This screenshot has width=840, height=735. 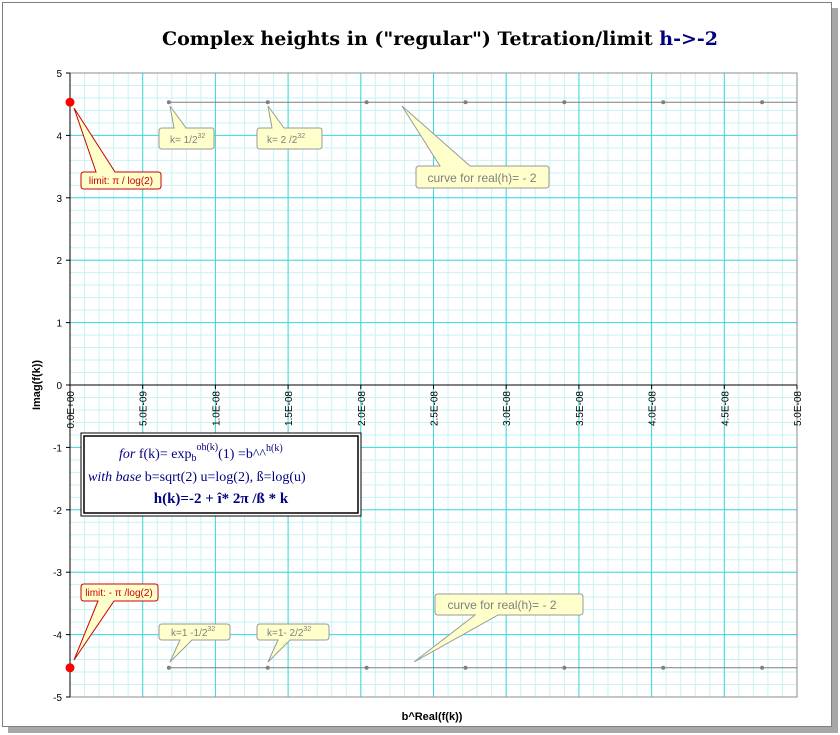 What do you see at coordinates (189, 633) in the screenshot?
I see `k-bottom-1-label: k=1 -1/2` at bounding box center [189, 633].